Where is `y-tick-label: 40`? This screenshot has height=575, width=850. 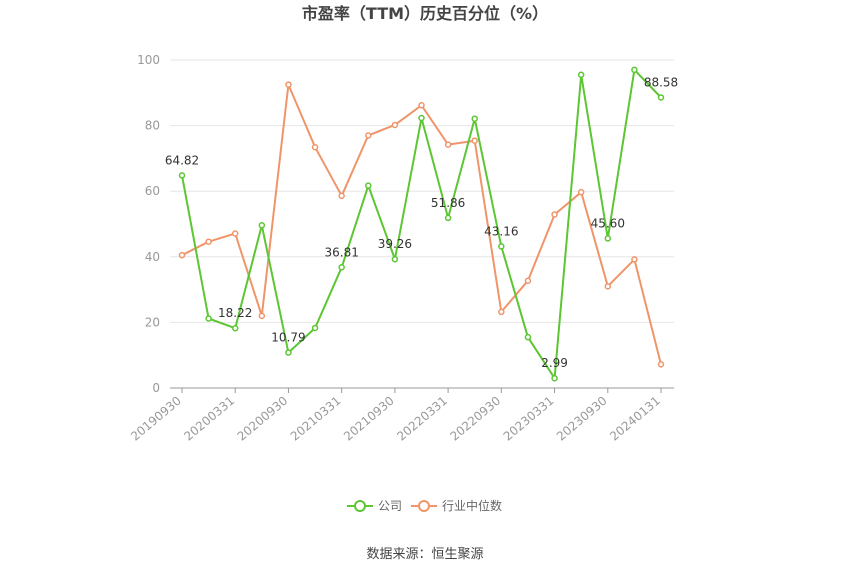 y-tick-label: 40 is located at coordinates (152, 257).